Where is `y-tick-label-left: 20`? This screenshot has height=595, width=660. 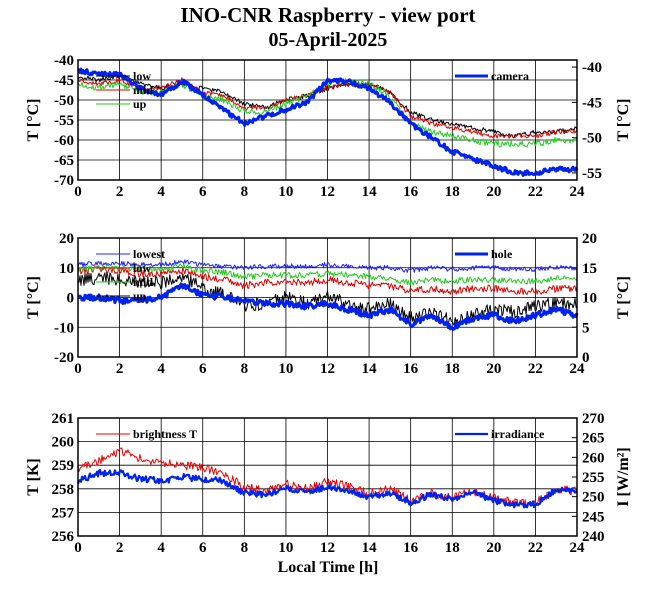 y-tick-label-left: 20 is located at coordinates (66, 239).